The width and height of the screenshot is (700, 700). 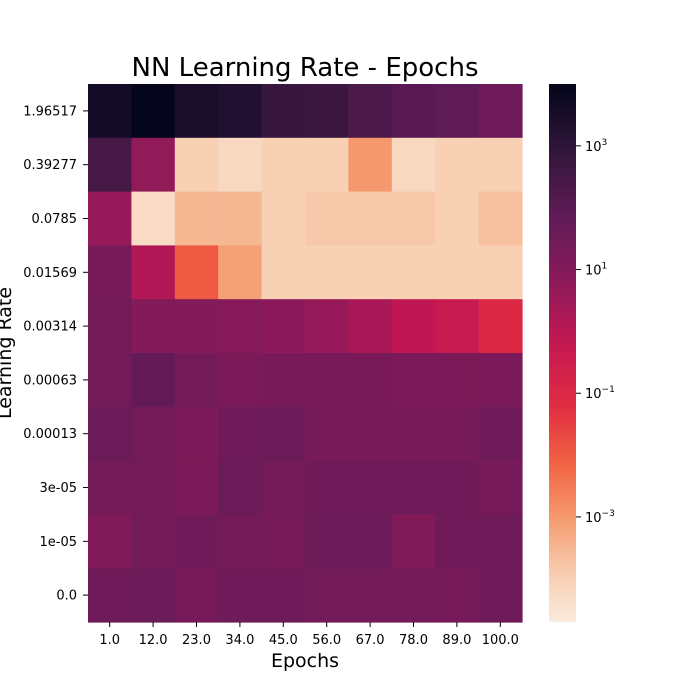 What do you see at coordinates (153, 640) in the screenshot?
I see `x-tick-label: 12.0` at bounding box center [153, 640].